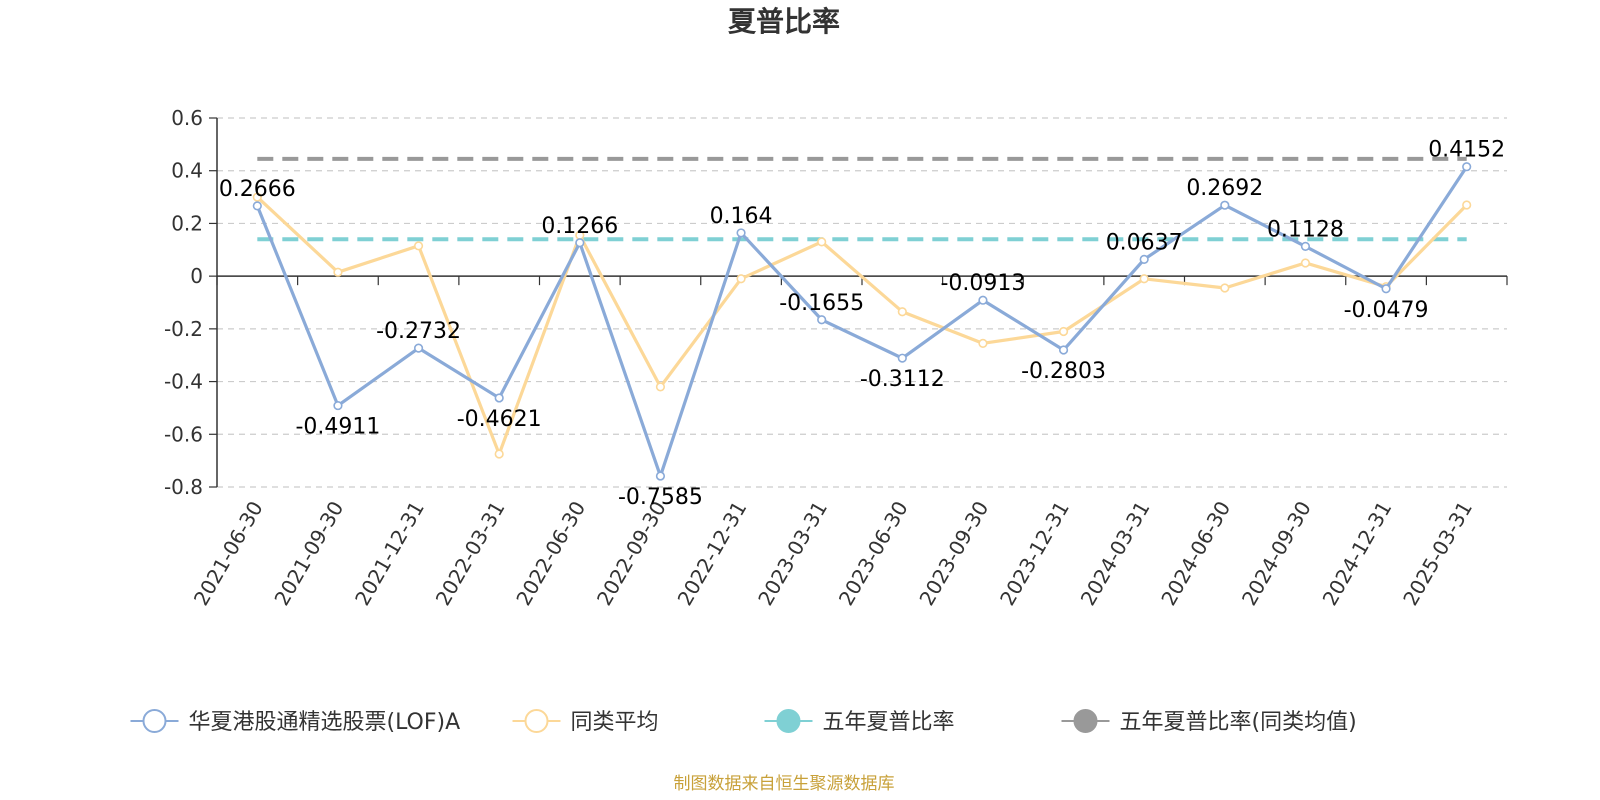  I want to click on x-tick-label: 2021-06-30, so click(228, 553).